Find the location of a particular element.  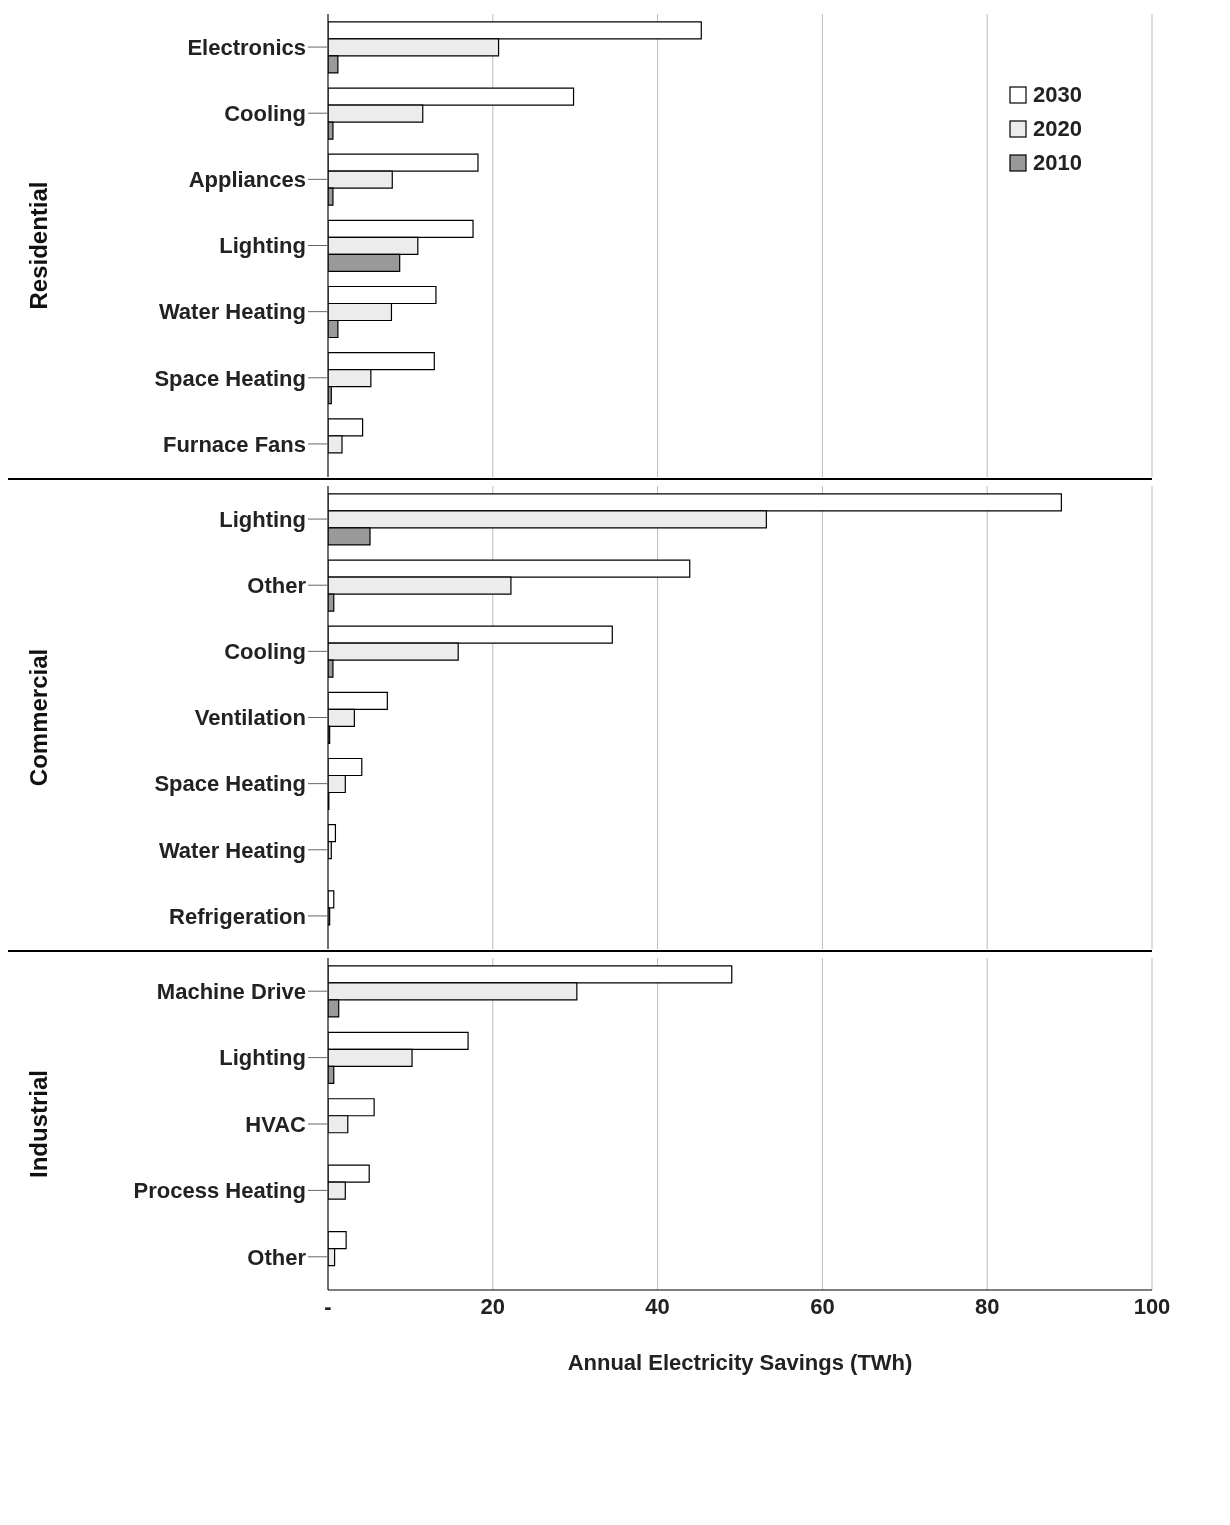

x-tick-label: 40 is located at coordinates (657, 1306).